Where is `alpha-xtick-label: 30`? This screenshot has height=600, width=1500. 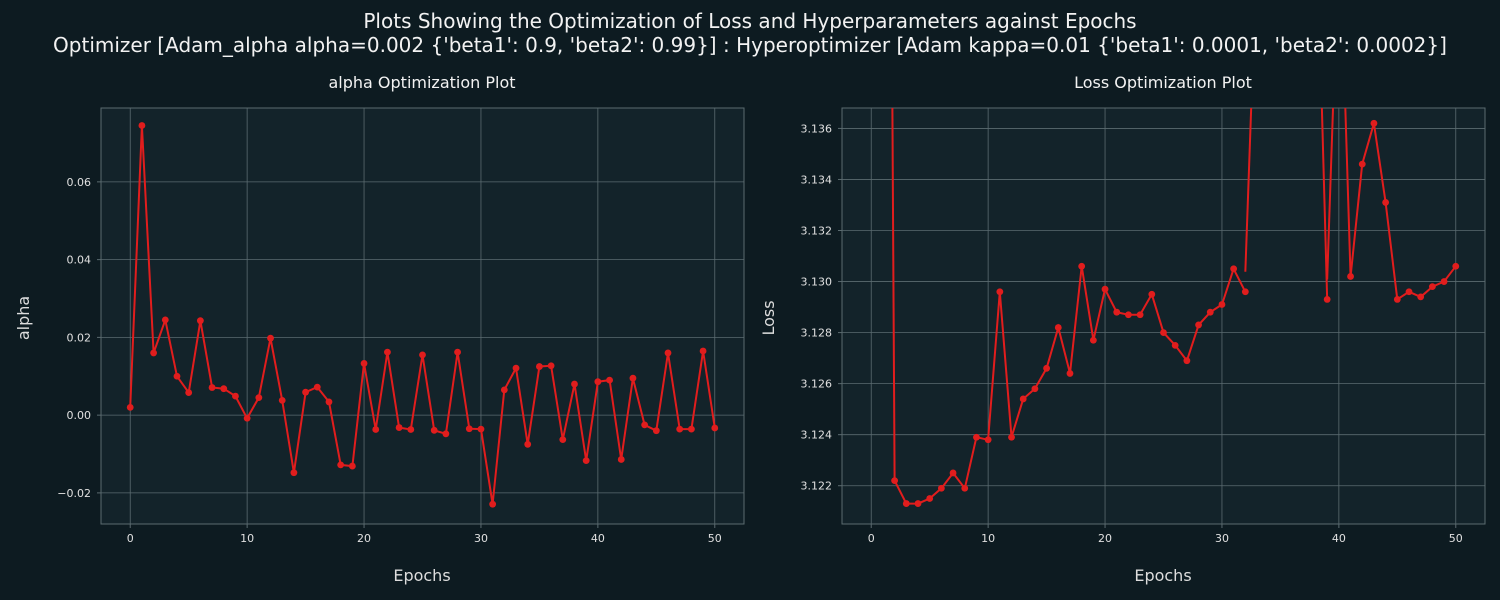 alpha-xtick-label: 30 is located at coordinates (481, 538).